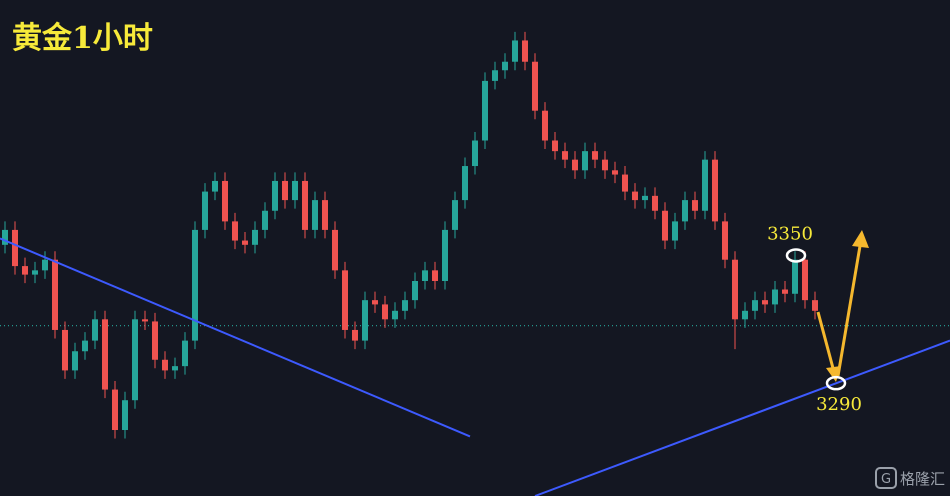  I want to click on watermark-logo-letter: G, so click(886, 479).